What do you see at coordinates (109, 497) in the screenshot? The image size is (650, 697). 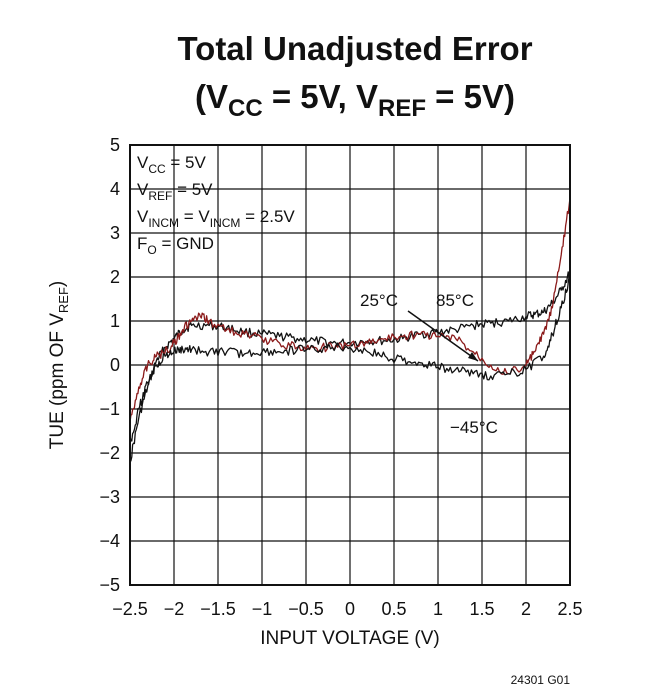 I see `y-tick-label: −3` at bounding box center [109, 497].